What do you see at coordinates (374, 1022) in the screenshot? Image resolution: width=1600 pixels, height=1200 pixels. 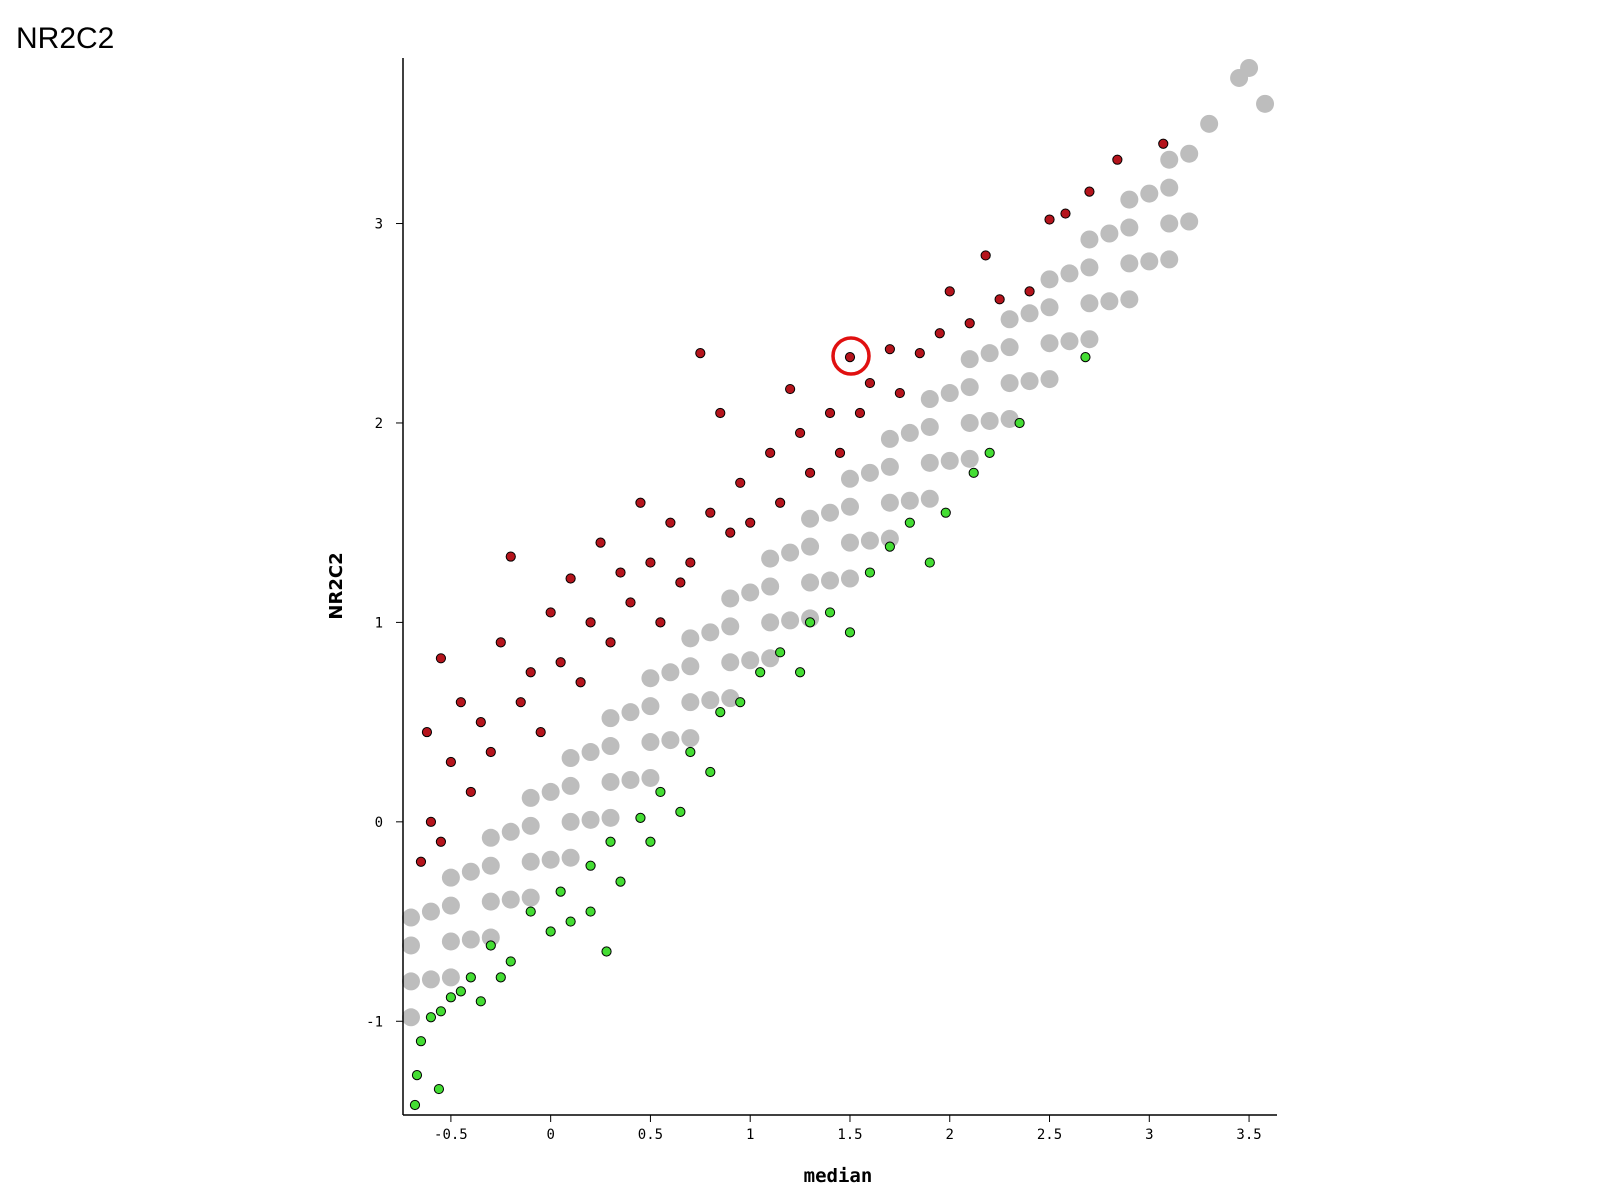 I see `y-tick-label: -1` at bounding box center [374, 1022].